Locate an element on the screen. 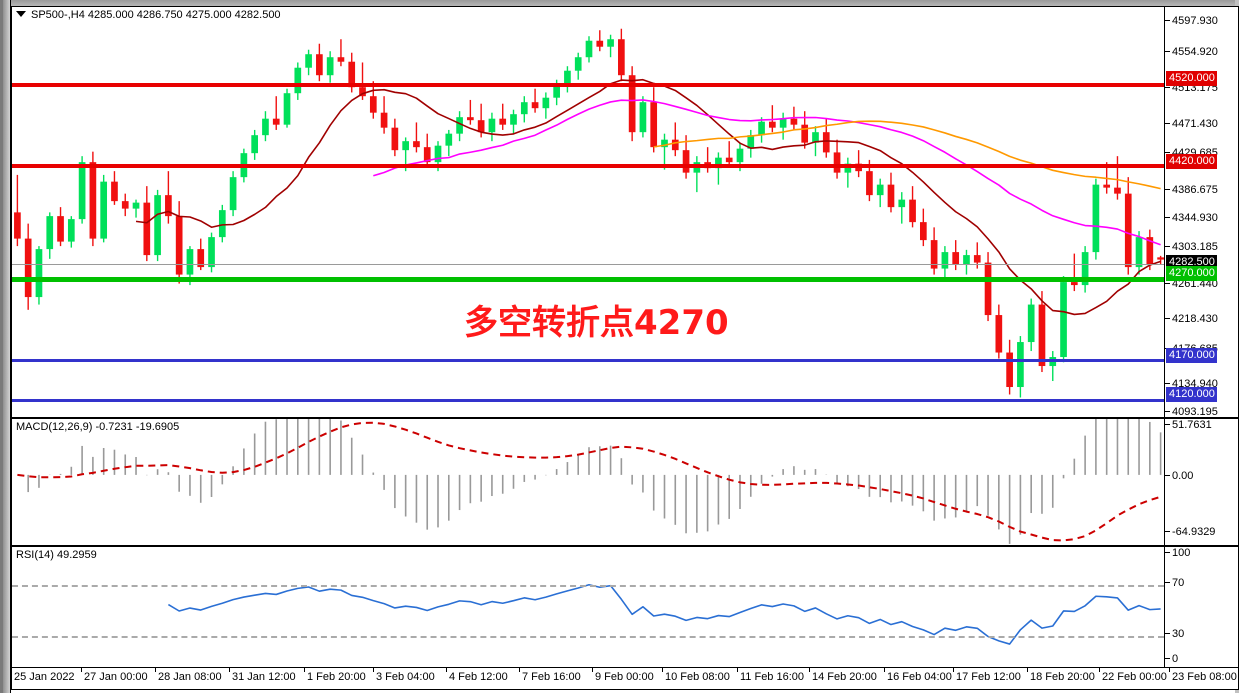  resistance-4420-label: 4420.000 is located at coordinates (1191, 161).